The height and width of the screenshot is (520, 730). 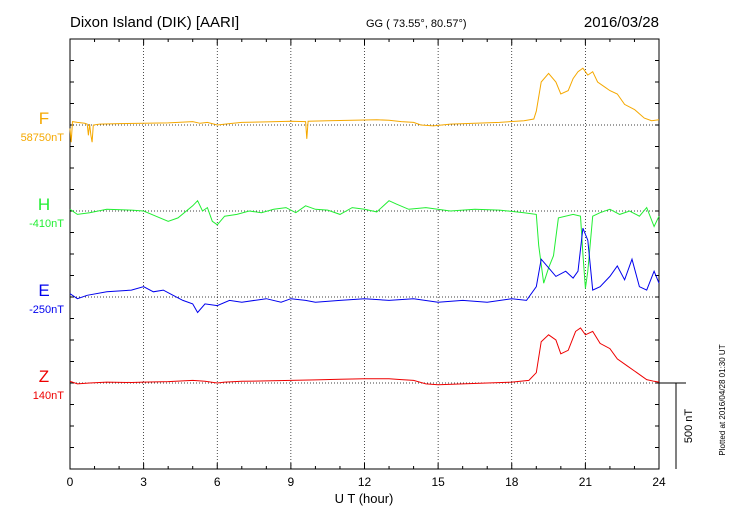 What do you see at coordinates (586, 482) in the screenshot?
I see `x-tick-label: 21` at bounding box center [586, 482].